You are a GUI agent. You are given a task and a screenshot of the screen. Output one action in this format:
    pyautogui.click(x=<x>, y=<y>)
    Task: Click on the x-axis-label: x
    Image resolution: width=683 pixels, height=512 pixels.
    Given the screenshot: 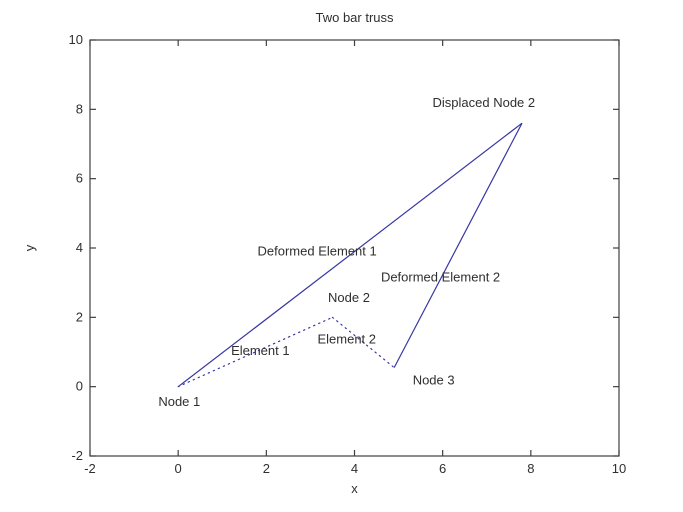 What is the action you would take?
    pyautogui.click(x=354, y=488)
    